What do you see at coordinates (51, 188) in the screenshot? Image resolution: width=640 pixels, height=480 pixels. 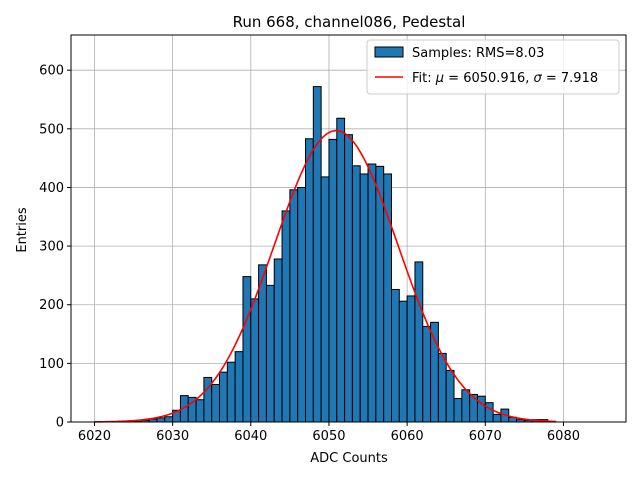 I see `y-tick-label: 400` at bounding box center [51, 188].